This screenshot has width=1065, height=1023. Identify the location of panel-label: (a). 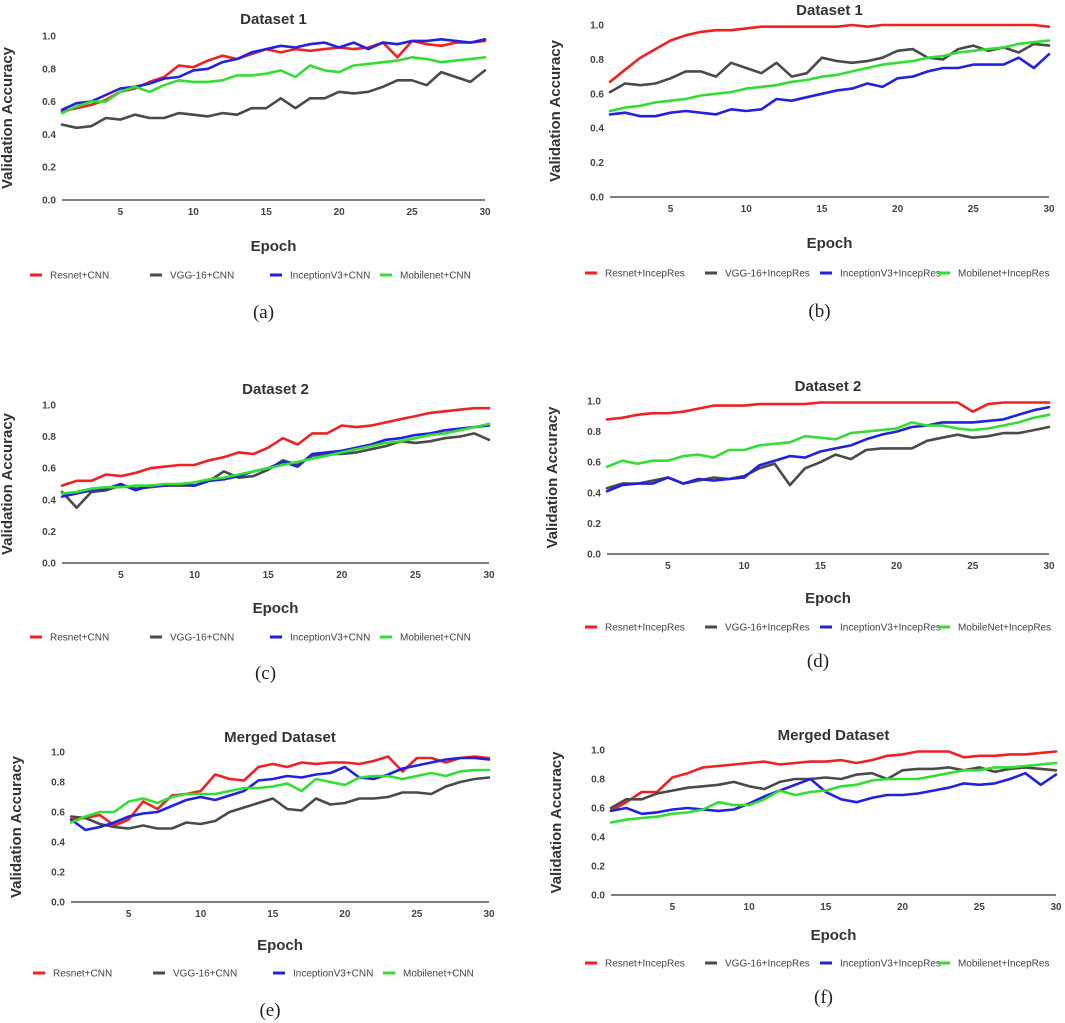
(263, 312).